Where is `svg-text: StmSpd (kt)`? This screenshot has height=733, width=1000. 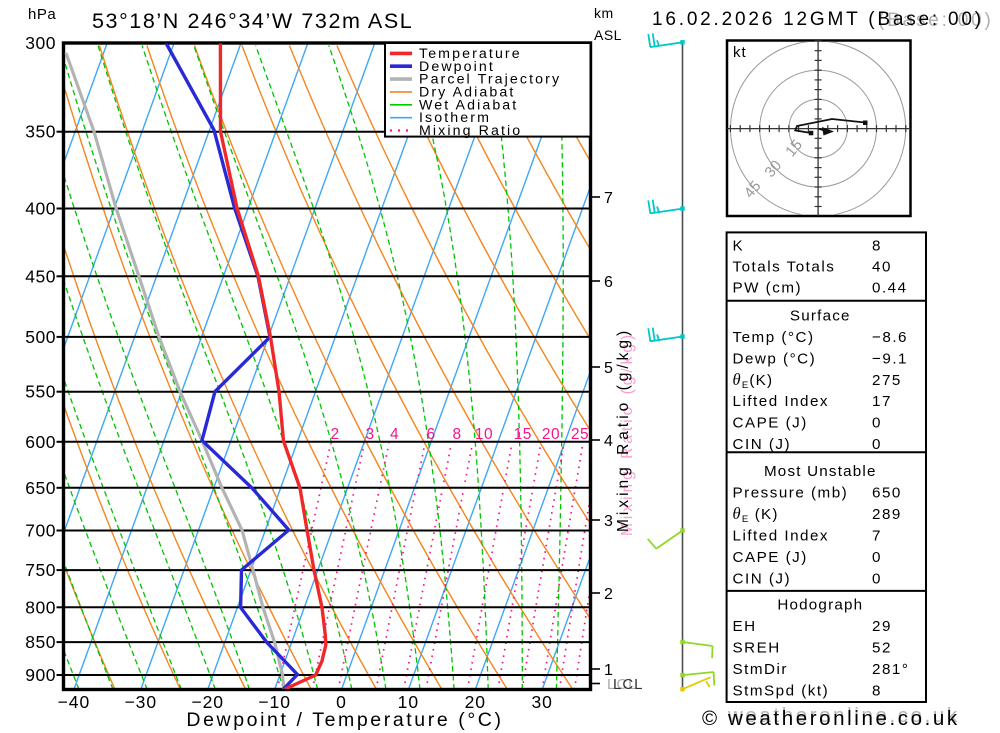
svg-text: StmSpd (kt) is located at coordinates (781, 691).